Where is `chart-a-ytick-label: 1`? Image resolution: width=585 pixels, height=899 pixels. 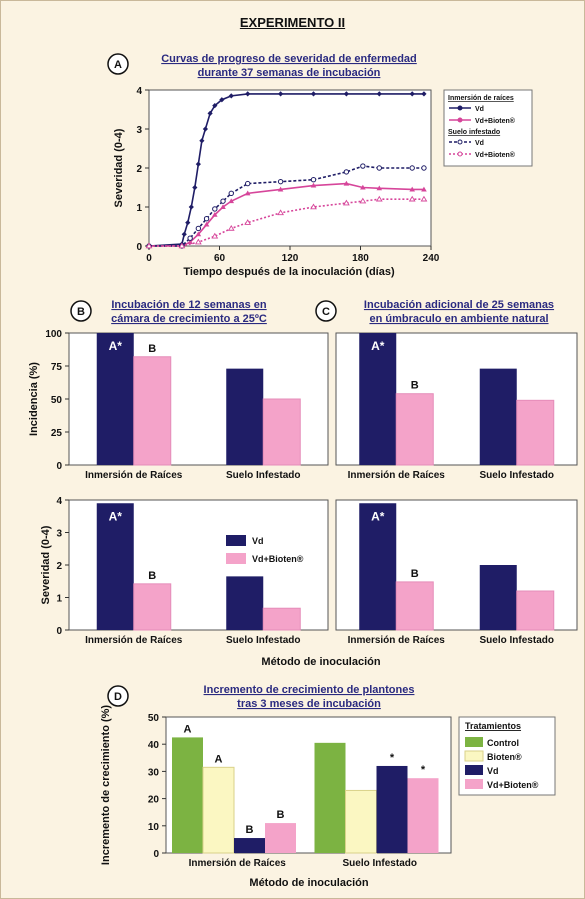 chart-a-ytick-label: 1 is located at coordinates (139, 208).